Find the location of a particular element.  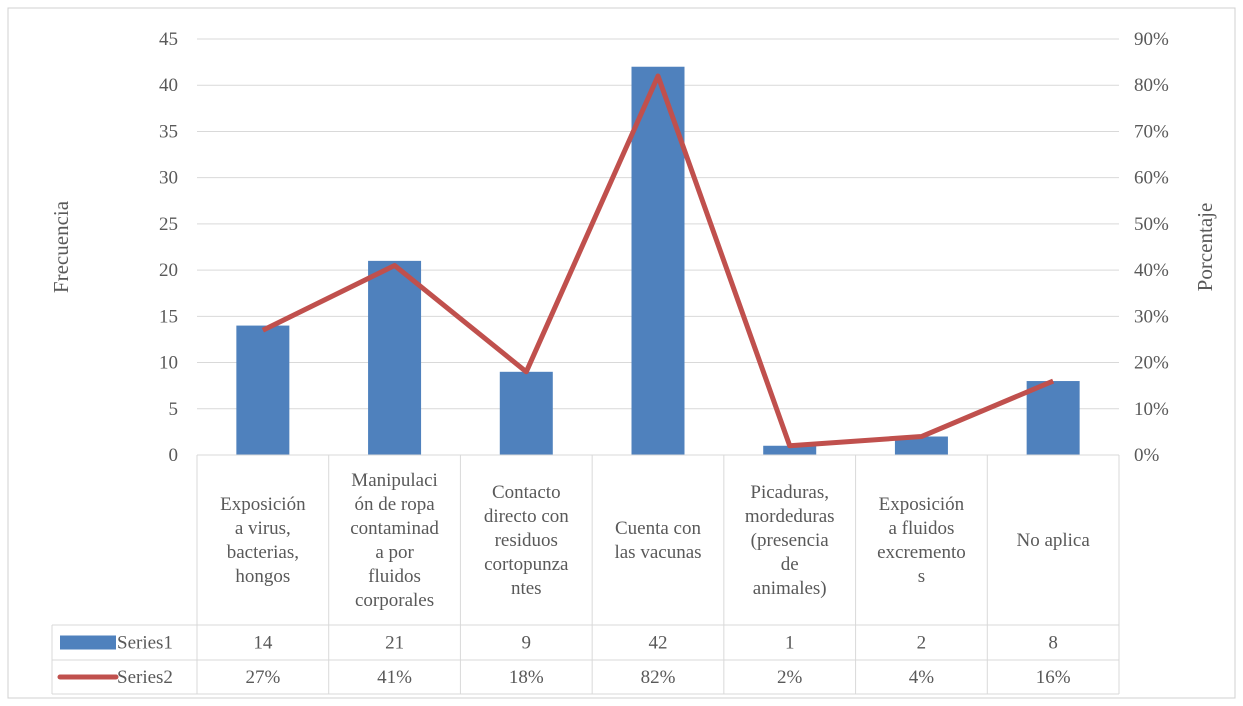

y2-tick-label: 50% is located at coordinates (1151, 224).